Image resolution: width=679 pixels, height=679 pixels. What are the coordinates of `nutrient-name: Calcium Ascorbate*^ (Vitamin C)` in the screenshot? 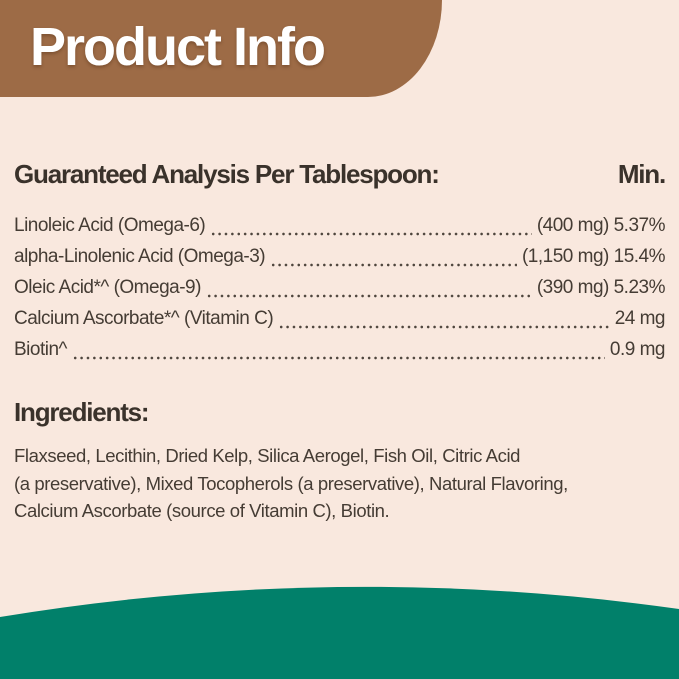 It's located at (144, 318).